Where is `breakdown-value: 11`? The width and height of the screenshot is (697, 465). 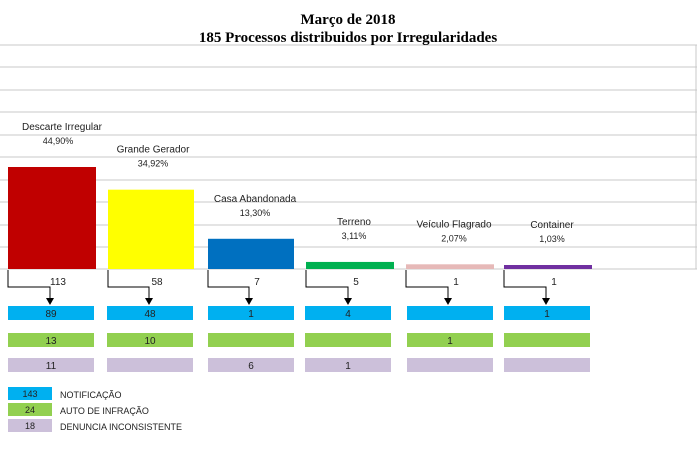
breakdown-value: 11 is located at coordinates (51, 366).